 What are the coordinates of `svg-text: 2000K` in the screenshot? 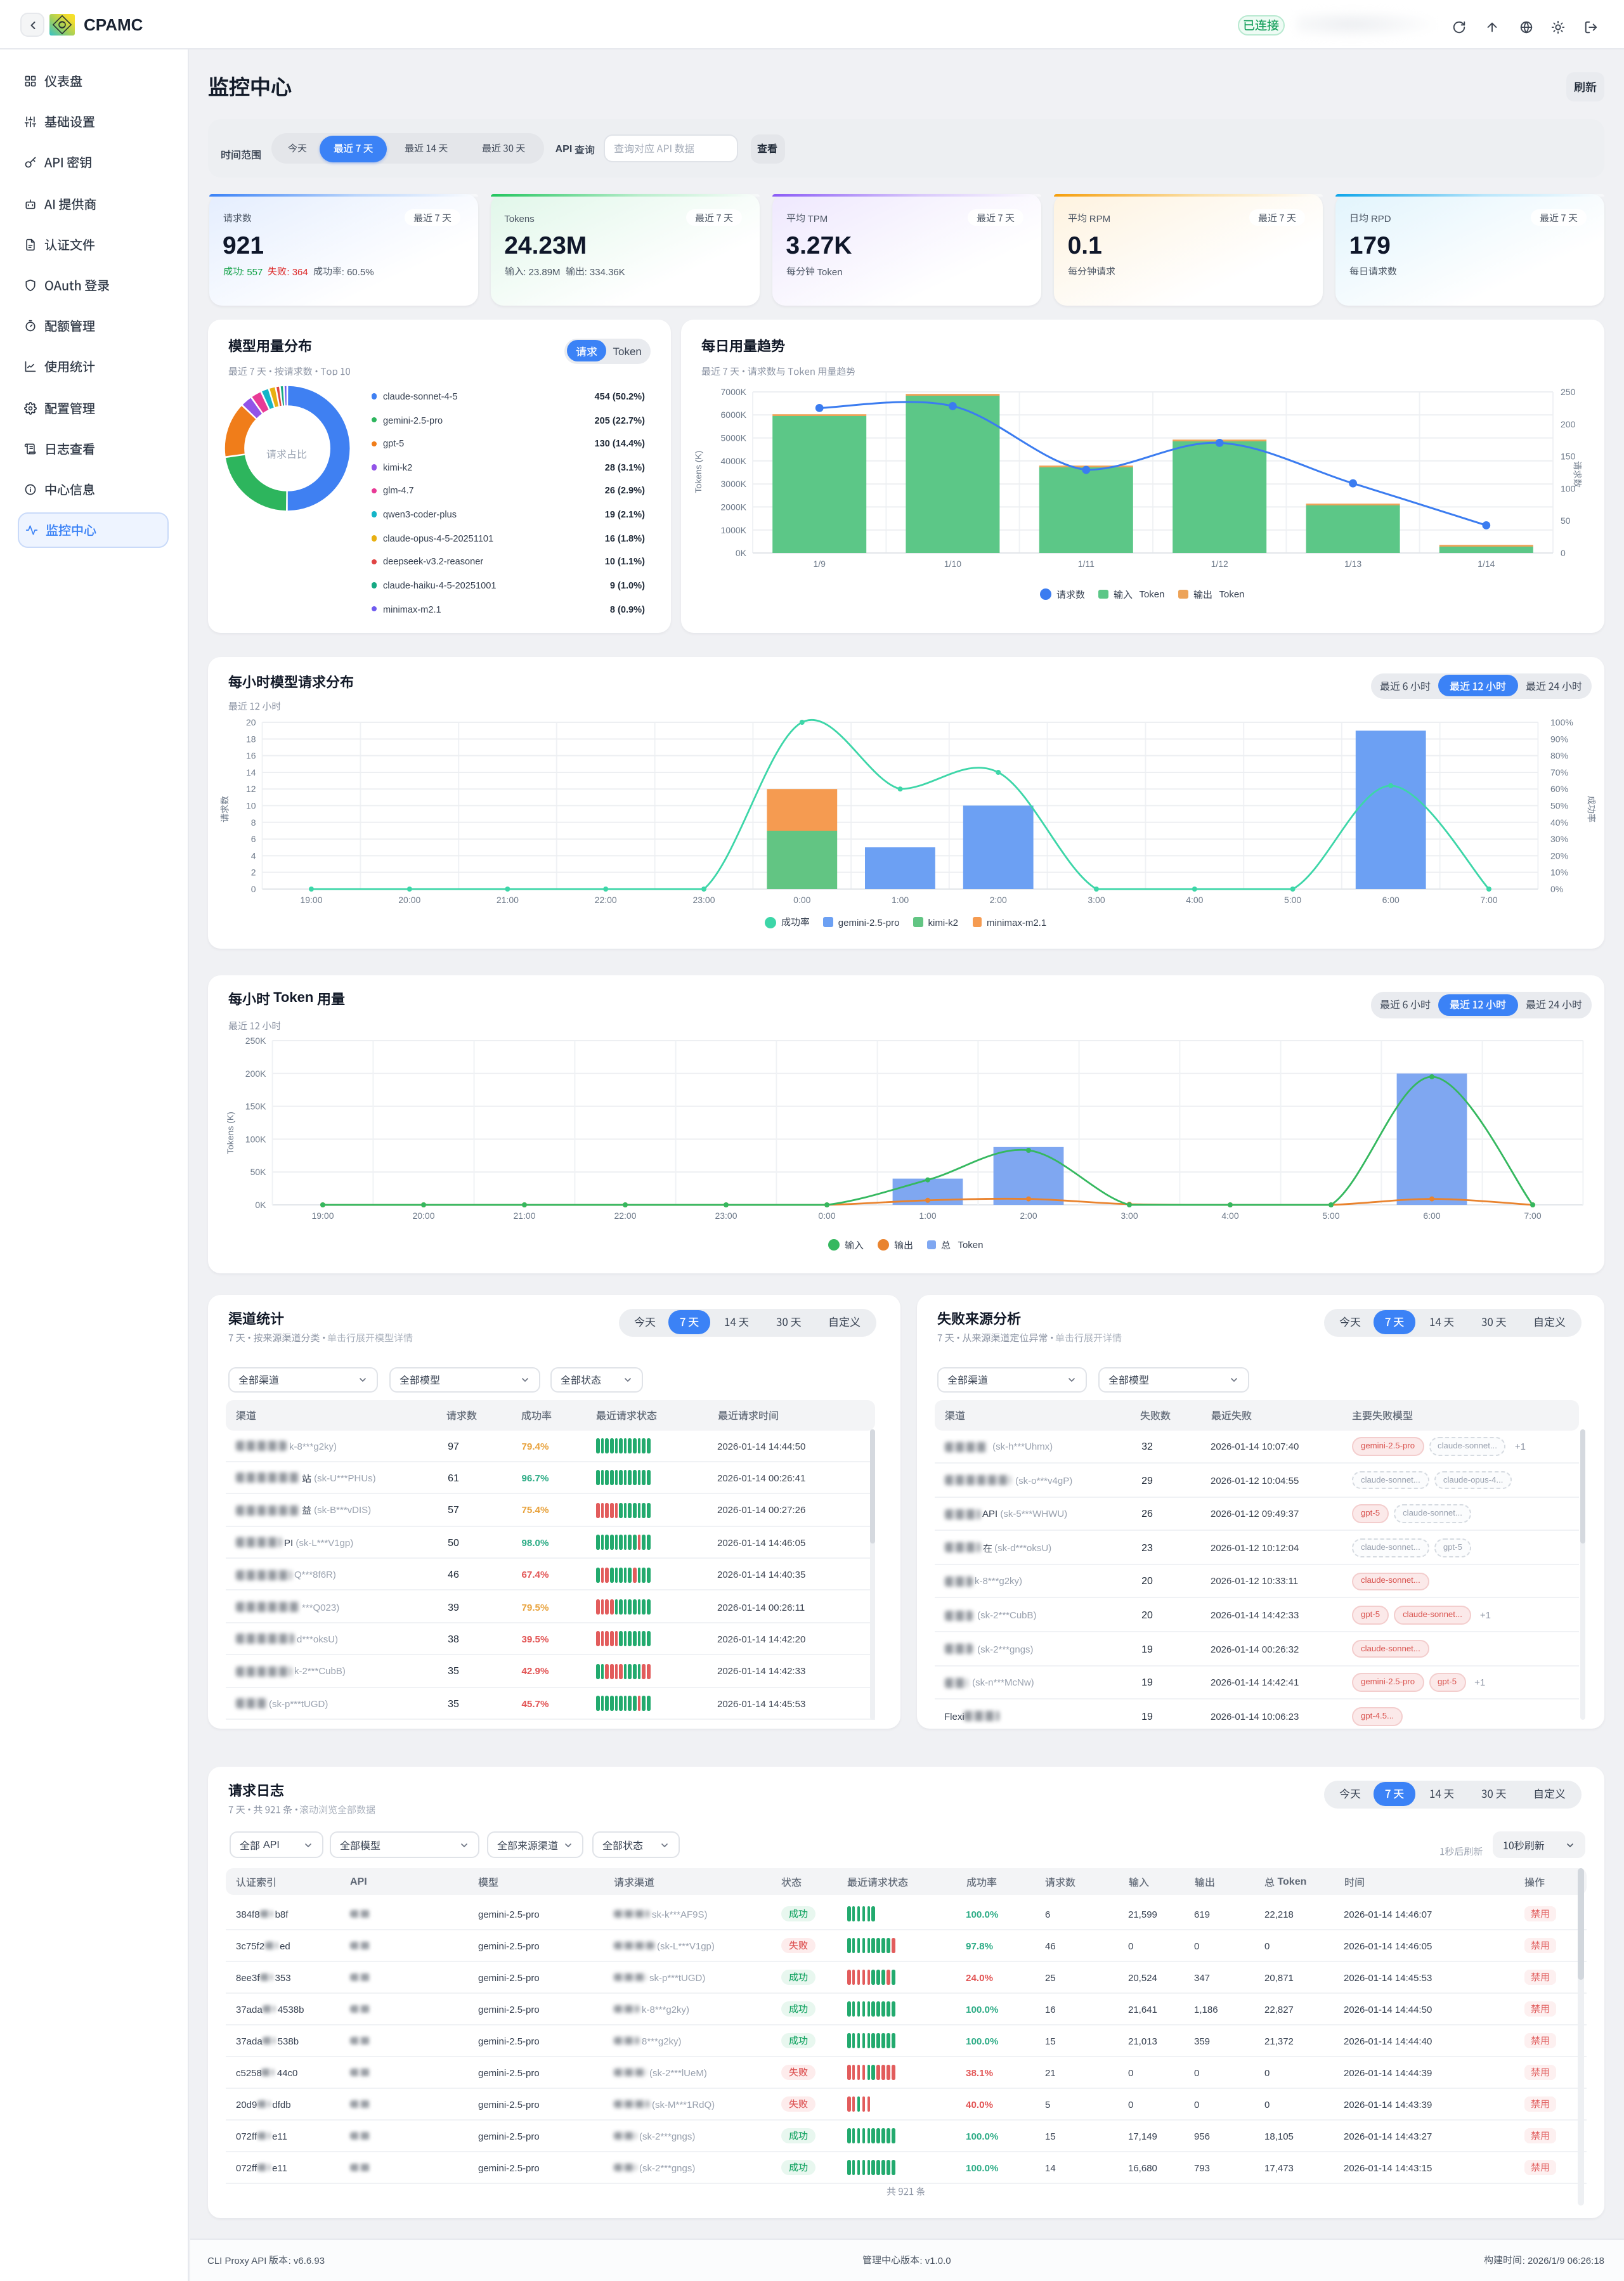 It's located at (733, 507).